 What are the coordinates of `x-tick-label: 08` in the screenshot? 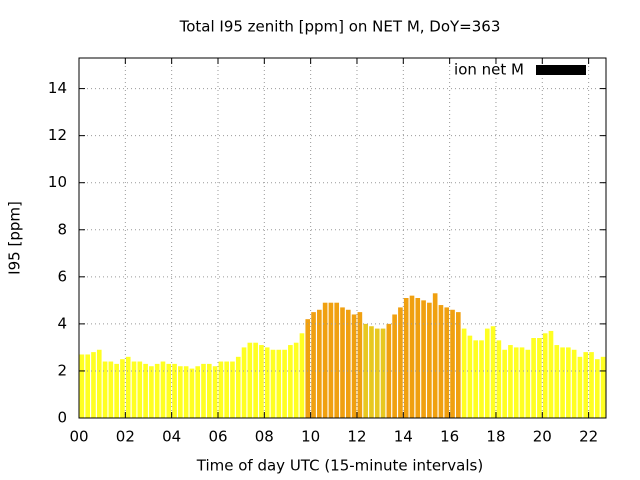 It's located at (264, 437).